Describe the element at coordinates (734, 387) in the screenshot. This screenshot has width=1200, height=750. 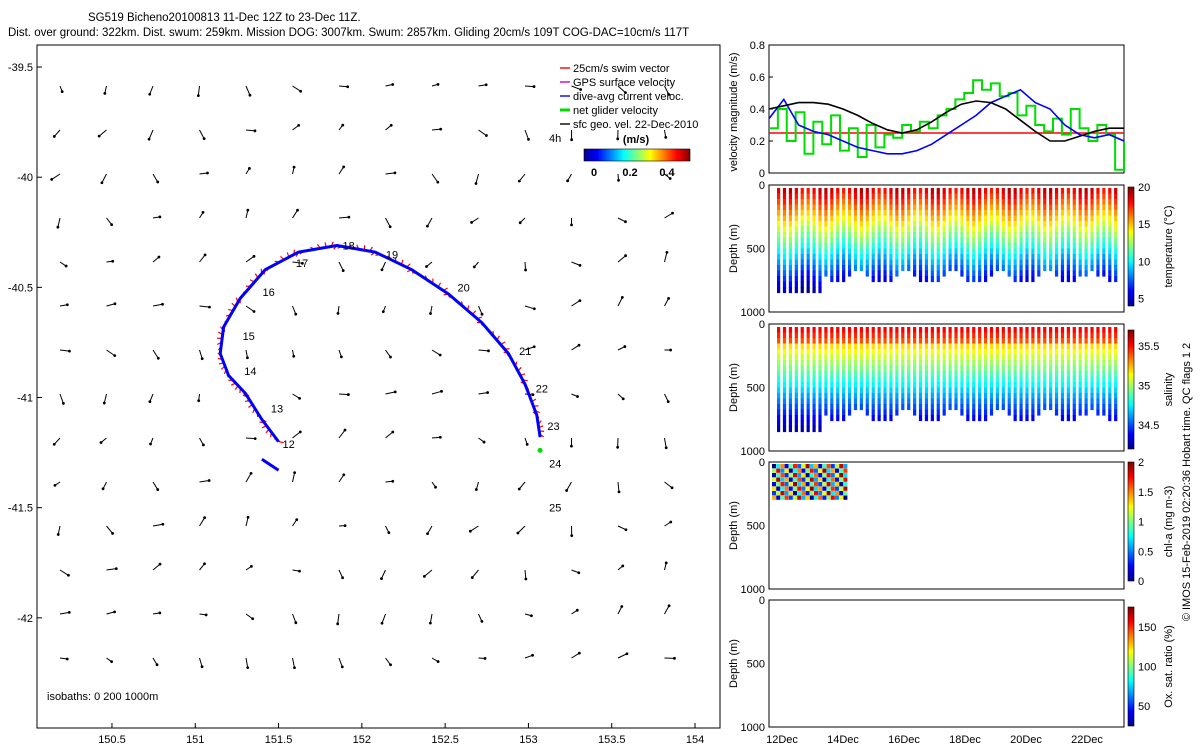
I see `section-ylabel: Depth (m)` at that location.